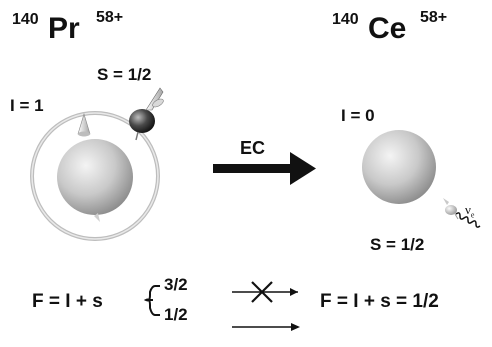  I want to click on pr-nuclear-spin: I = 1, so click(27, 105).